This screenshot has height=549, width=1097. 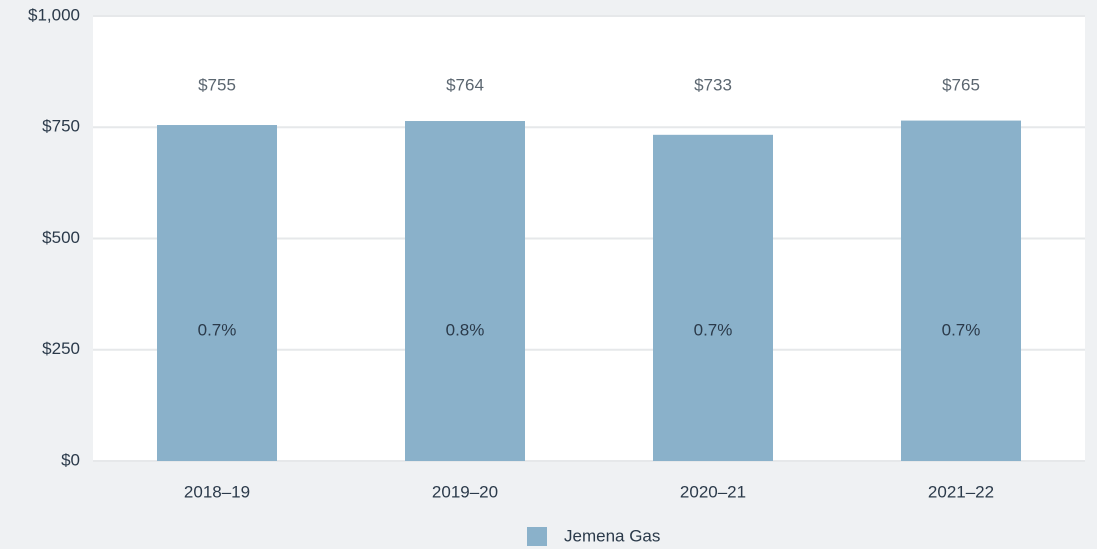 I want to click on bar-label: 0.8%, so click(x=465, y=329).